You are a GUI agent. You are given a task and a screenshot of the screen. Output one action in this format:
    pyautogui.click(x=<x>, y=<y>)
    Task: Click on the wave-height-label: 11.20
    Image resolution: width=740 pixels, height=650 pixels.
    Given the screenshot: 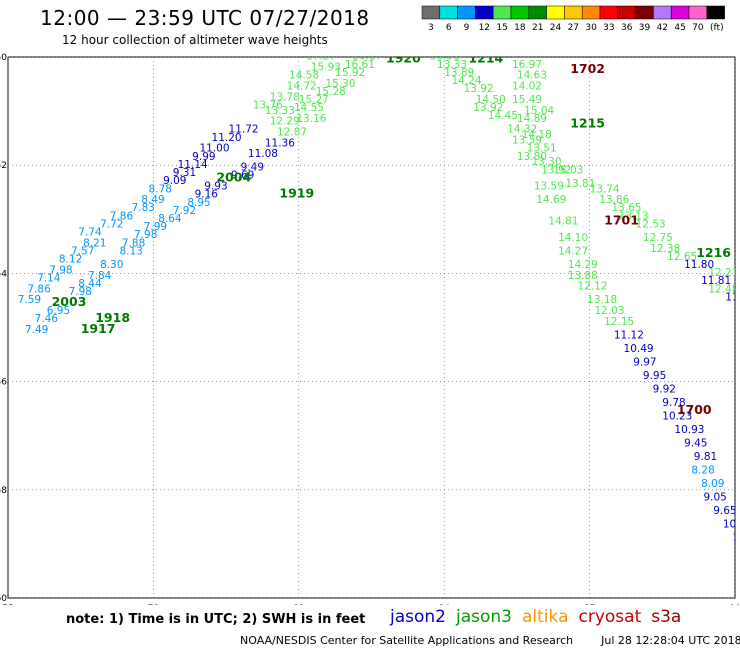 What is the action you would take?
    pyautogui.click(x=227, y=138)
    